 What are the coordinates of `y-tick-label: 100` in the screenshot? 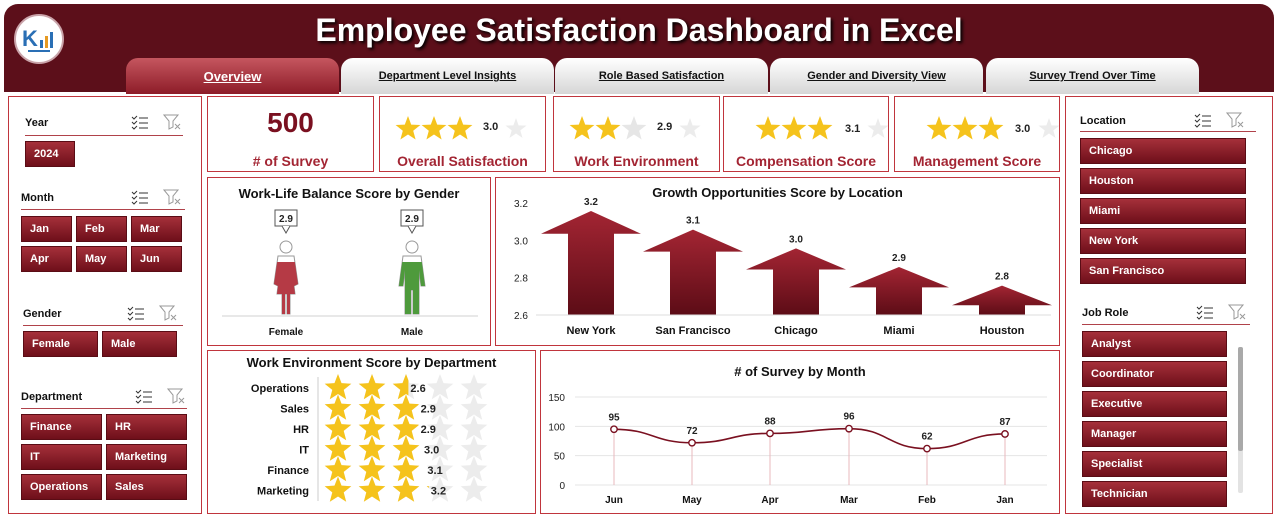 It's located at (556, 427).